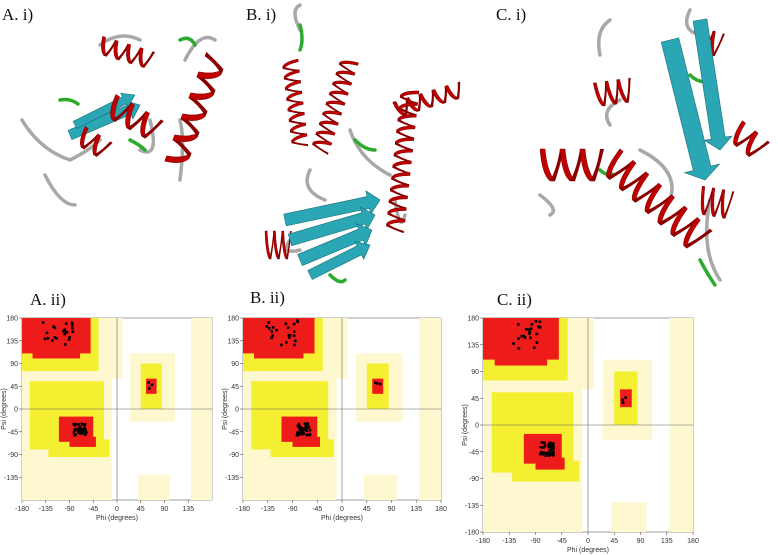  What do you see at coordinates (117, 509) in the screenshot?
I see `x-tick-label: 0` at bounding box center [117, 509].